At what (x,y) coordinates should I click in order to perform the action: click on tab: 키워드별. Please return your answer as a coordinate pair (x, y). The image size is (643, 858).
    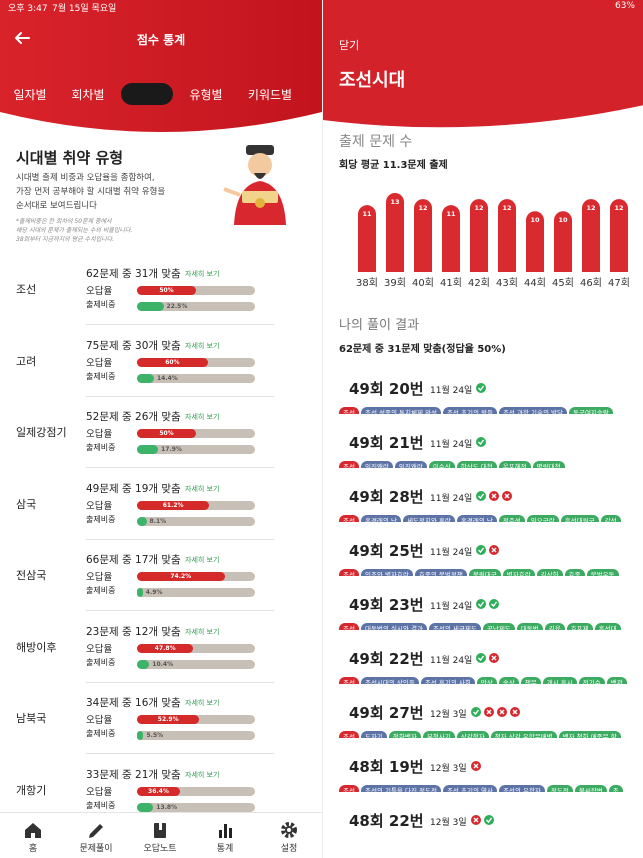
    Looking at the image, I should click on (270, 95).